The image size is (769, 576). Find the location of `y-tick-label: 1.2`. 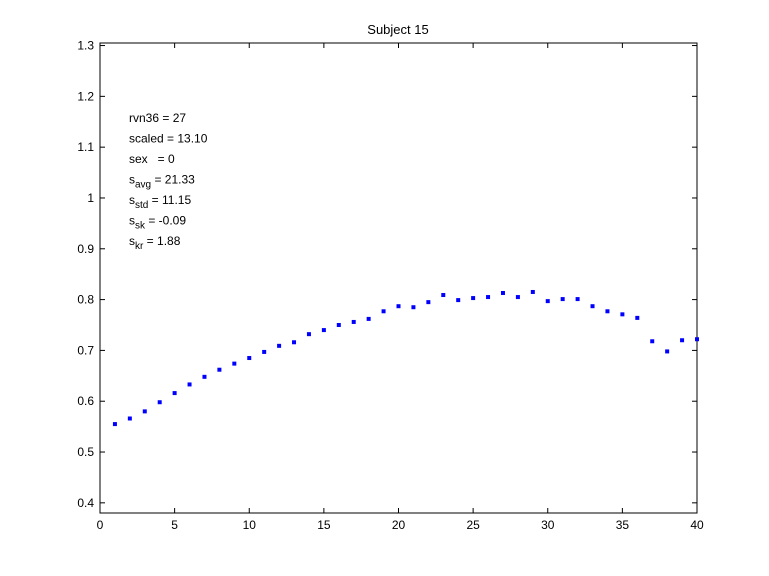

y-tick-label: 1.2 is located at coordinates (85, 96).